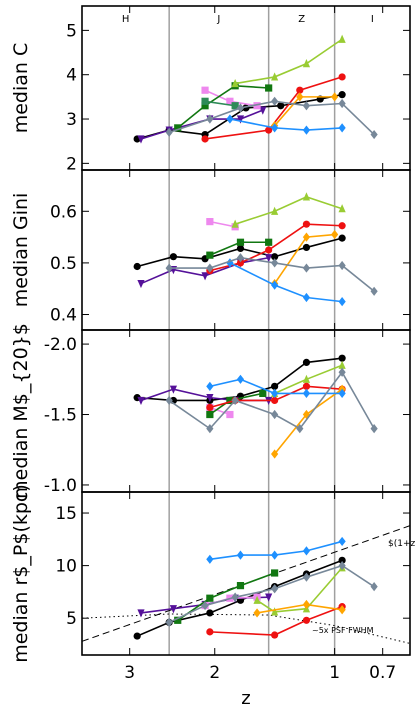 The image size is (415, 712). Describe the element at coordinates (299, 608) in the screenshot. I see `series-orange` at that location.